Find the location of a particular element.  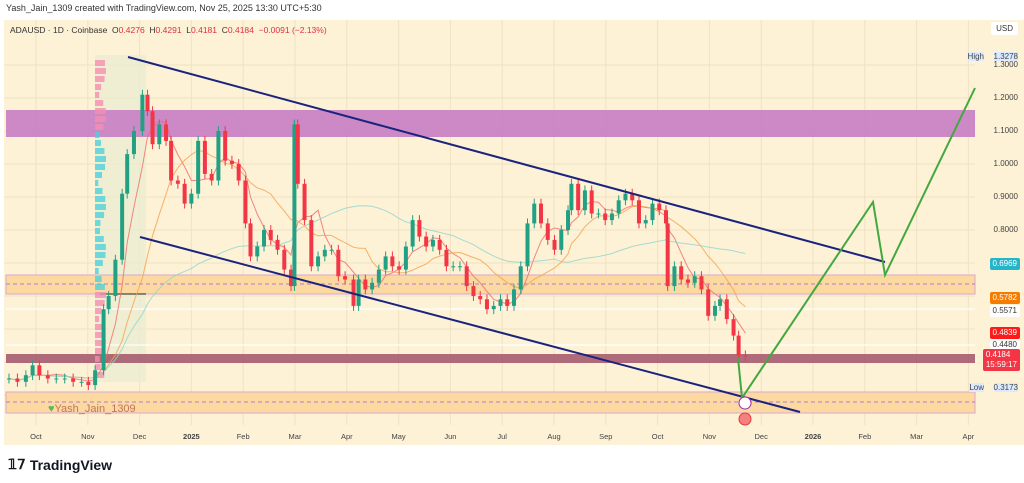

open-value: 0.4276 is located at coordinates (131, 30).